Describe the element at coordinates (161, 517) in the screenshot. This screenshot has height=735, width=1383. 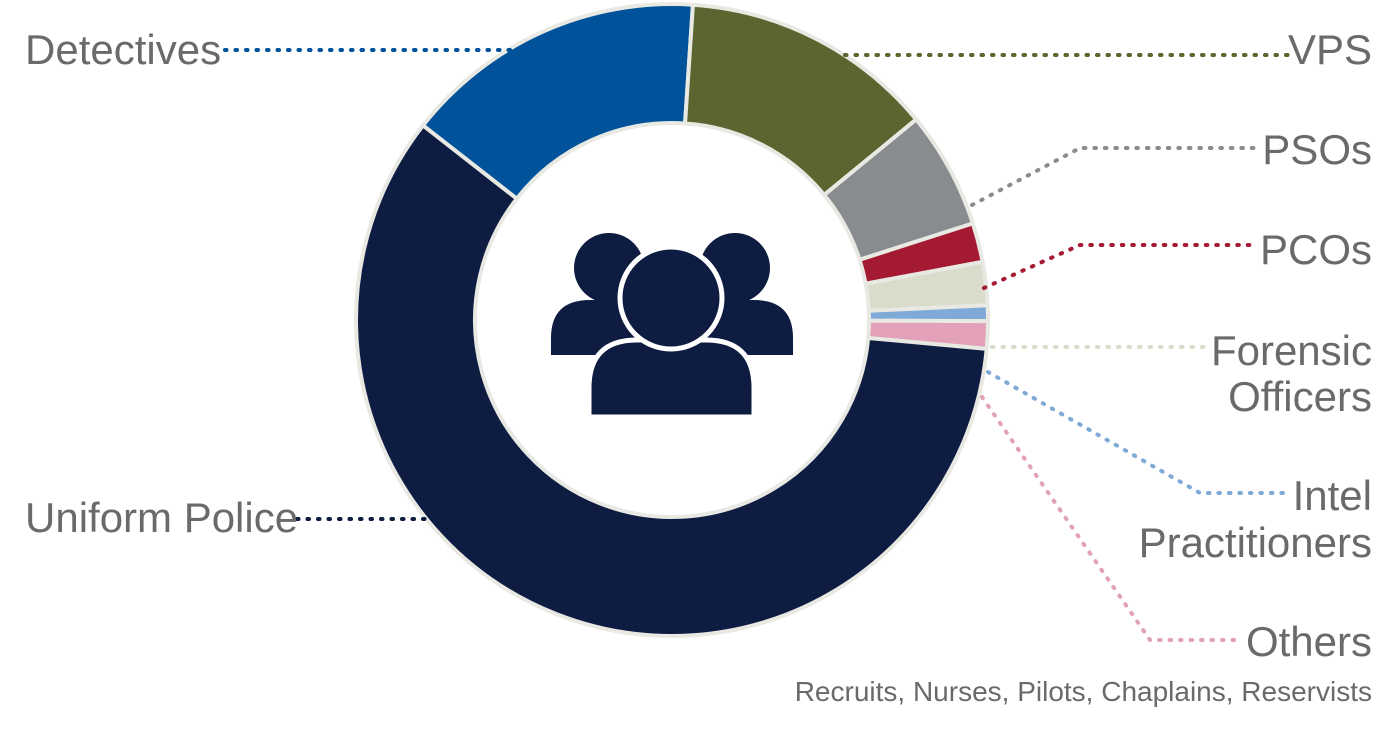
I see `label-uniform-police: Uniform Police` at that location.